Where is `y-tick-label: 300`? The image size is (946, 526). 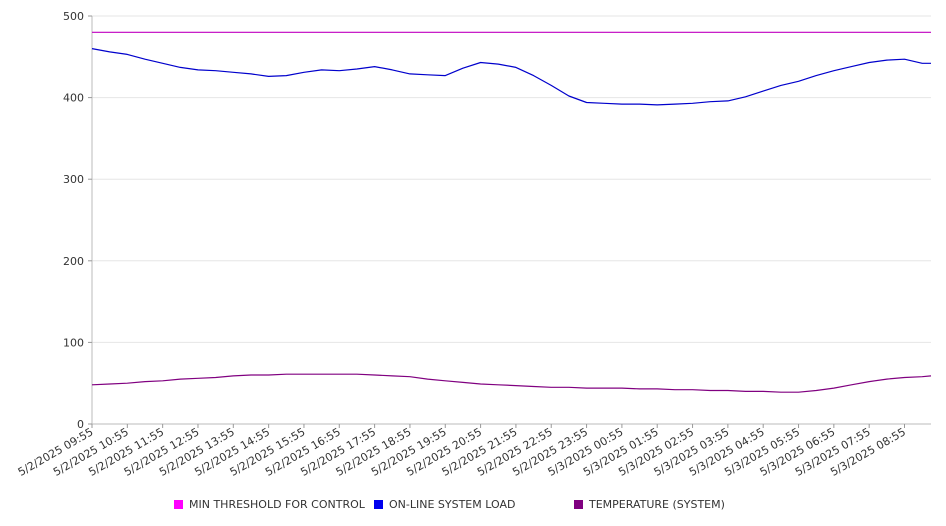
y-tick-label: 300 is located at coordinates (73, 179).